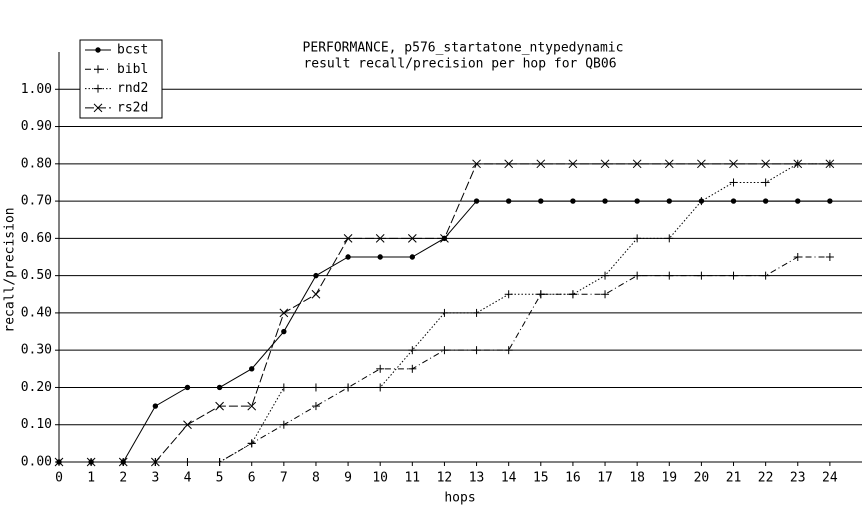  I want to click on x-tick-label: 12, so click(445, 478).